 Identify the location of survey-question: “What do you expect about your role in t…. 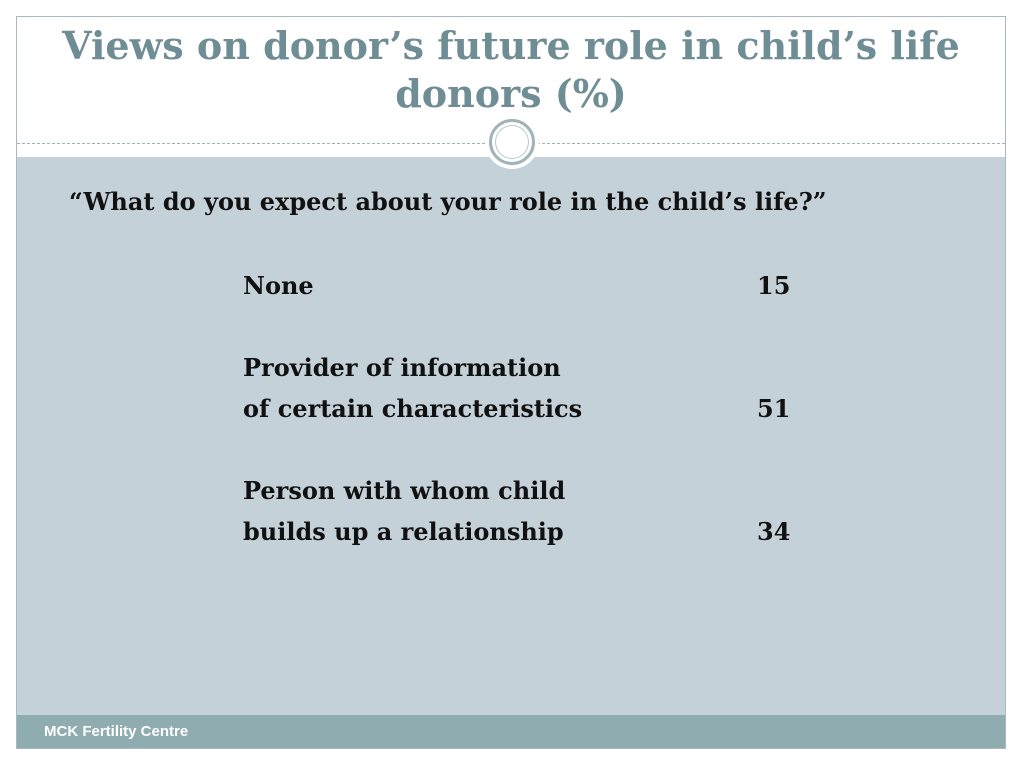
(448, 201).